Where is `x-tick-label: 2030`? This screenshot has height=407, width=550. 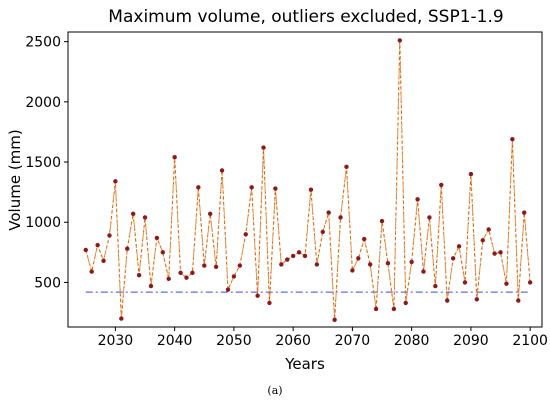 x-tick-label: 2030 is located at coordinates (116, 341).